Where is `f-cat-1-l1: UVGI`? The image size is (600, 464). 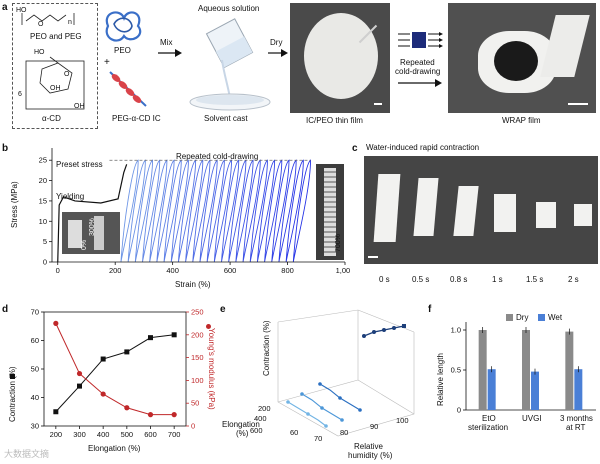
f-cat-1-l1: UVGI is located at coordinates (532, 418).